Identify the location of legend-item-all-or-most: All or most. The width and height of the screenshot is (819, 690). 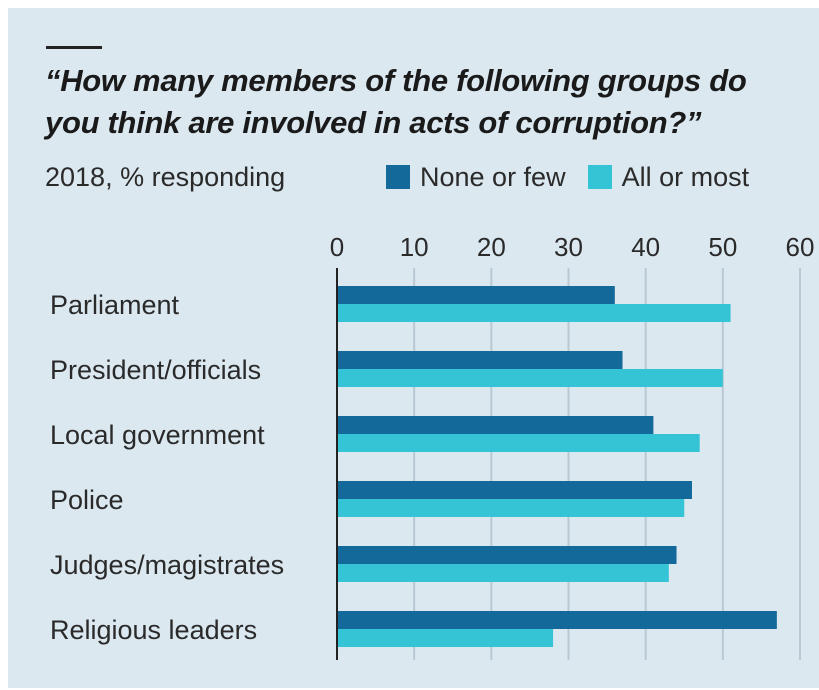
(668, 177).